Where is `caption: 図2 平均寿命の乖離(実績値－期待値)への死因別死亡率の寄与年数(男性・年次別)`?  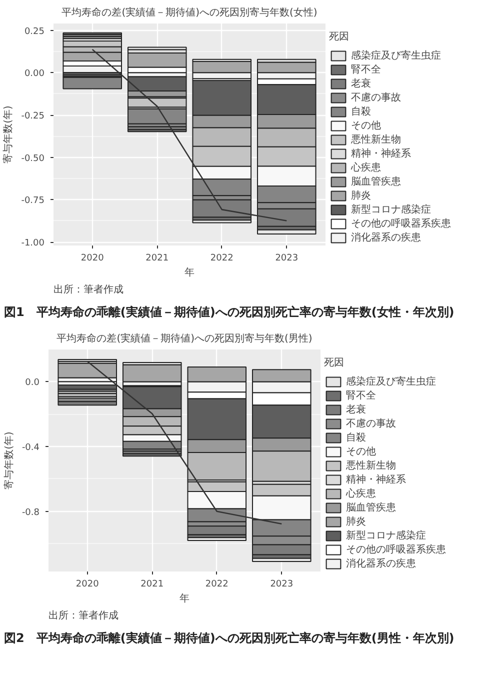
caption: 図2 平均寿命の乖離(実績値－期待値)への死因別死亡率の寄与年数(男性・年次別) is located at coordinates (229, 638).